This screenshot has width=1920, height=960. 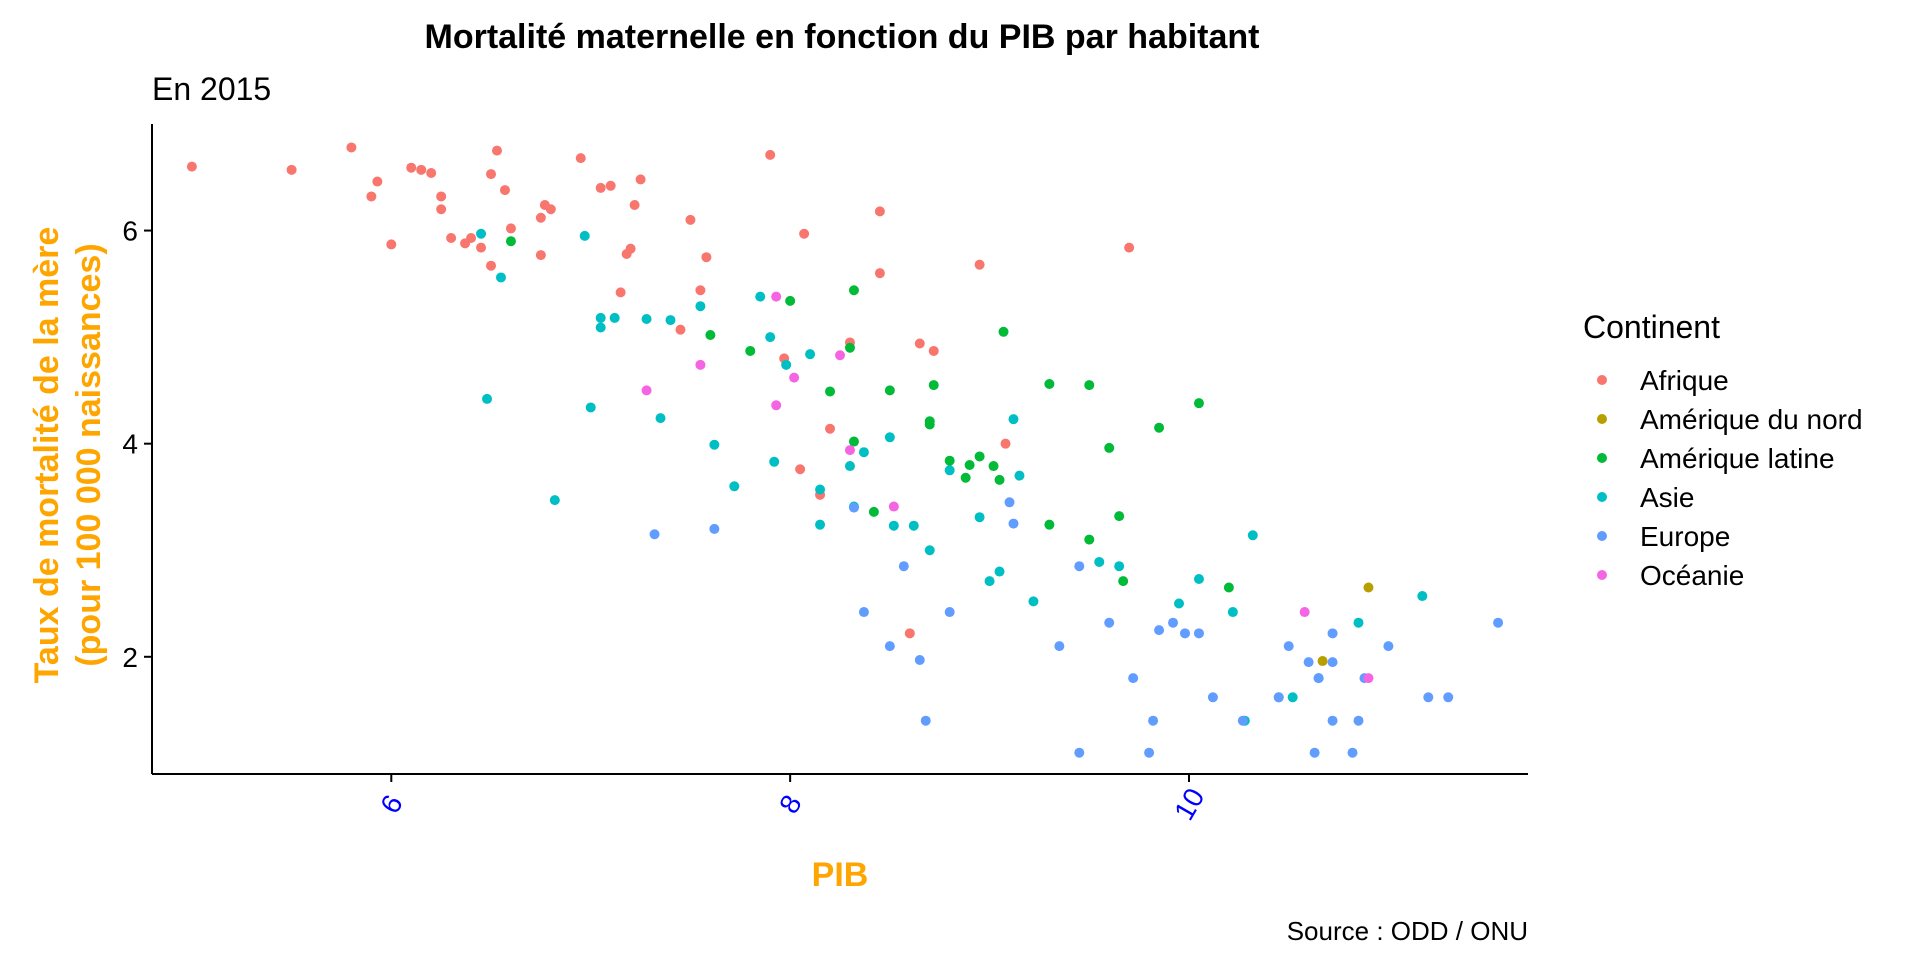 What do you see at coordinates (840, 875) in the screenshot?
I see `x-axis-title: PIB` at bounding box center [840, 875].